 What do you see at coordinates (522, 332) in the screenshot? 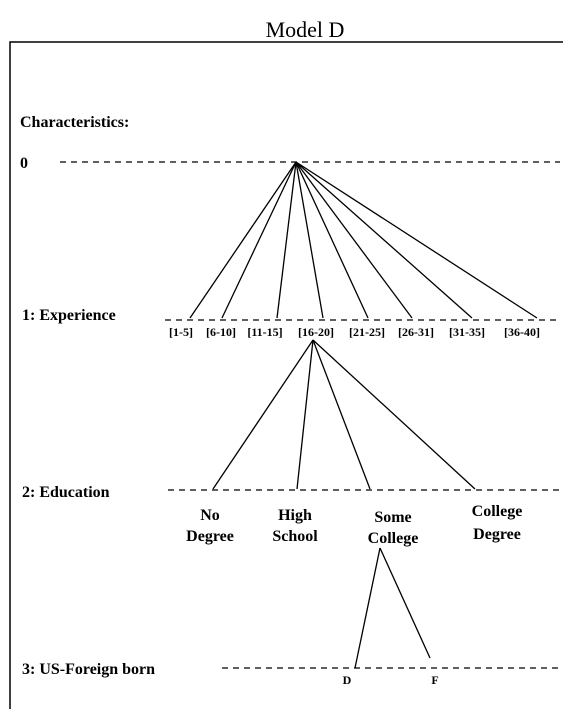
I see `node-label: [36-40]` at bounding box center [522, 332].